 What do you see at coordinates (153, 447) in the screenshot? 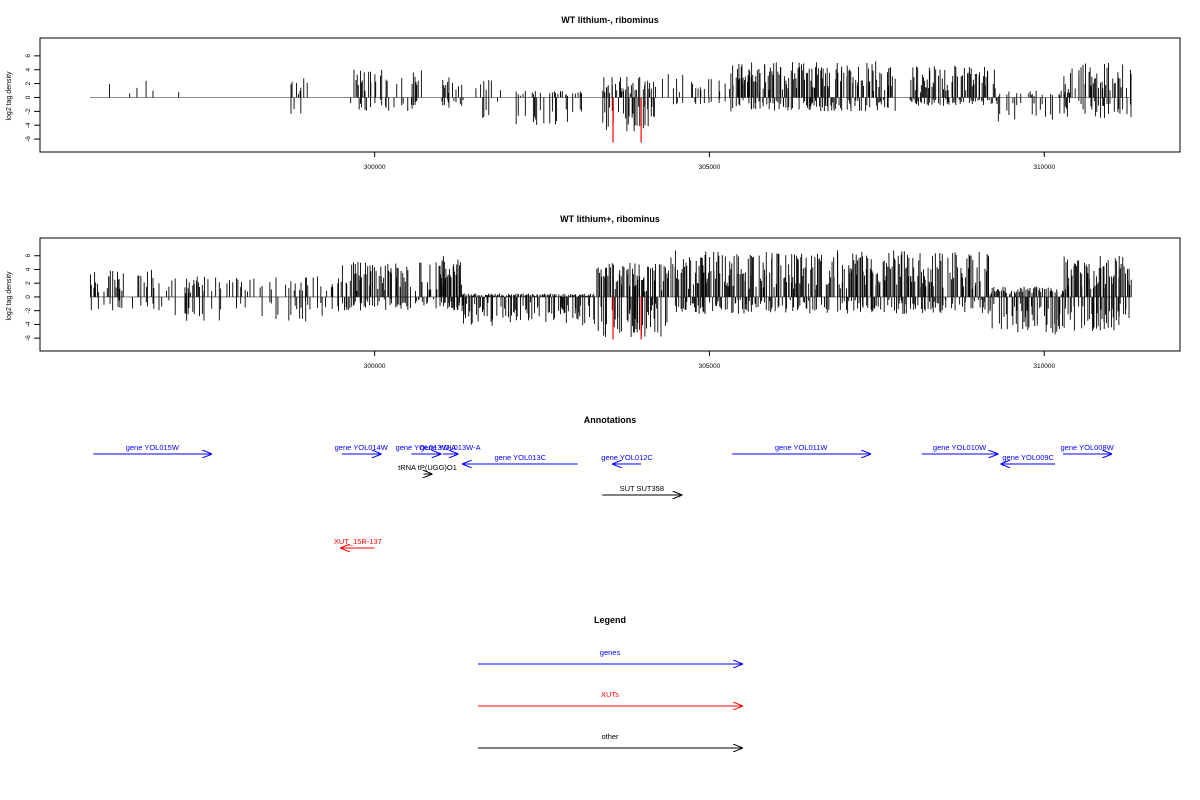
I see `feature-label: gene YOL015W` at bounding box center [153, 447].